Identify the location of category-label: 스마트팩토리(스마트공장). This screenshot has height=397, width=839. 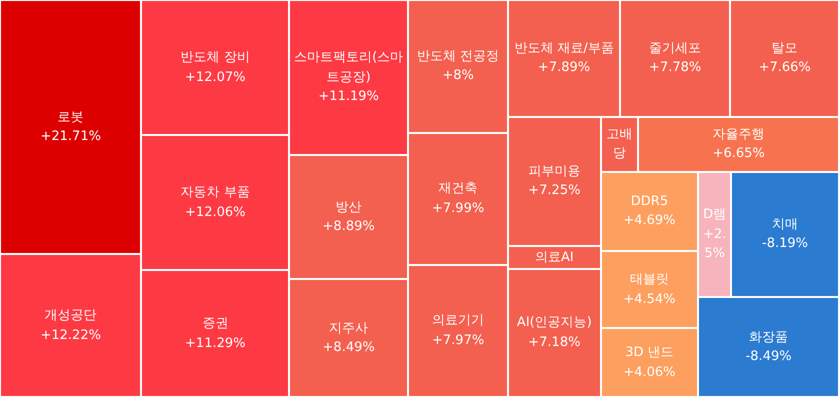
(348, 68).